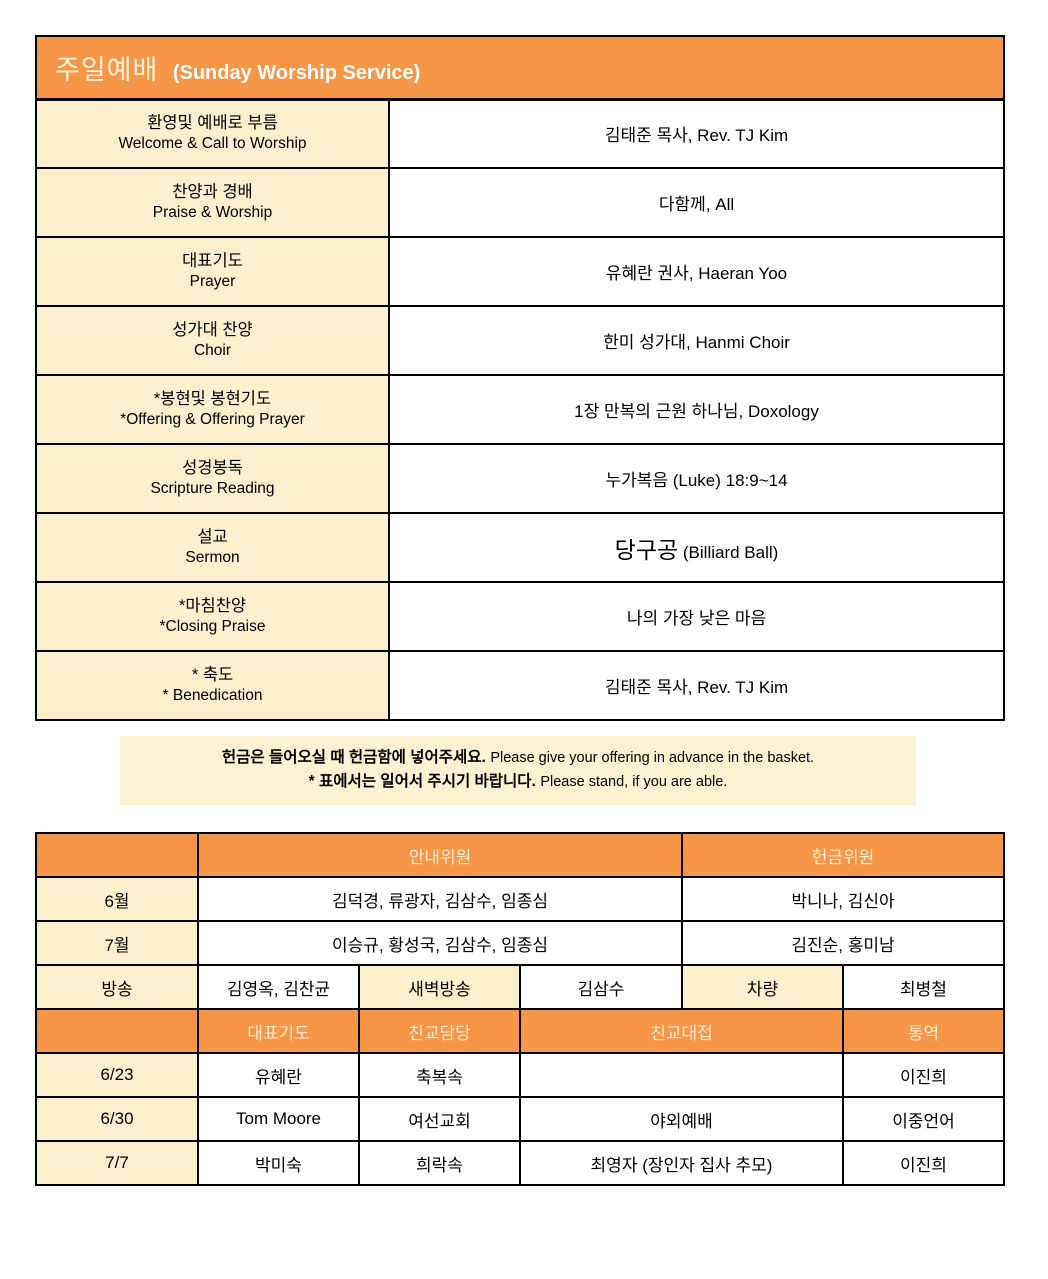 This screenshot has width=1048, height=1279. What do you see at coordinates (212, 271) in the screenshot?
I see `item-label: 대표기도 Prayer` at bounding box center [212, 271].